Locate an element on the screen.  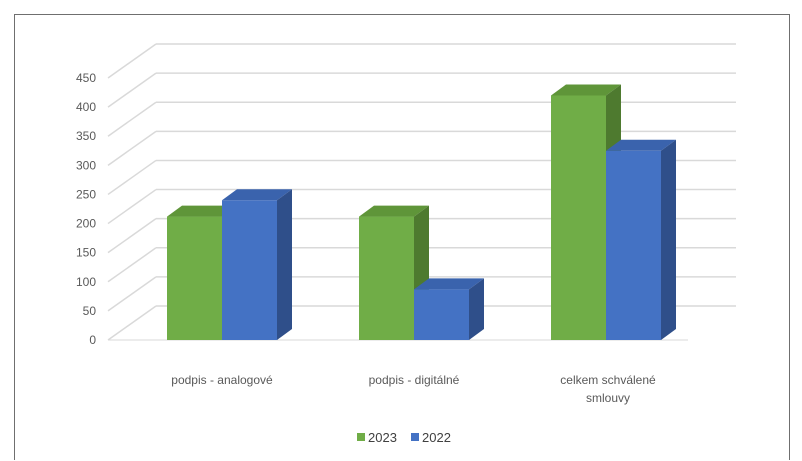
y-tick-label: 100 is located at coordinates (86, 282).